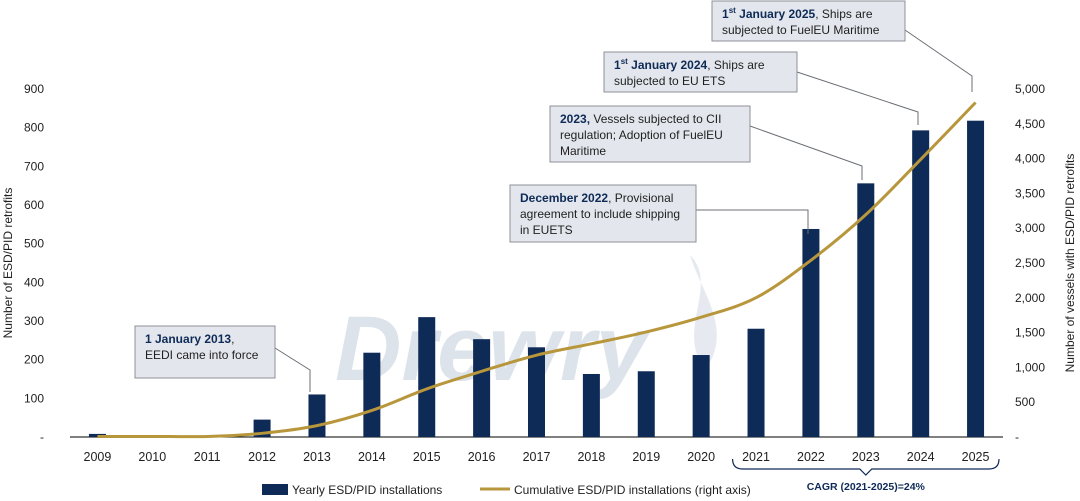 The image size is (1080, 501). I want to click on y2-tick-label: 2,000, so click(1030, 298).